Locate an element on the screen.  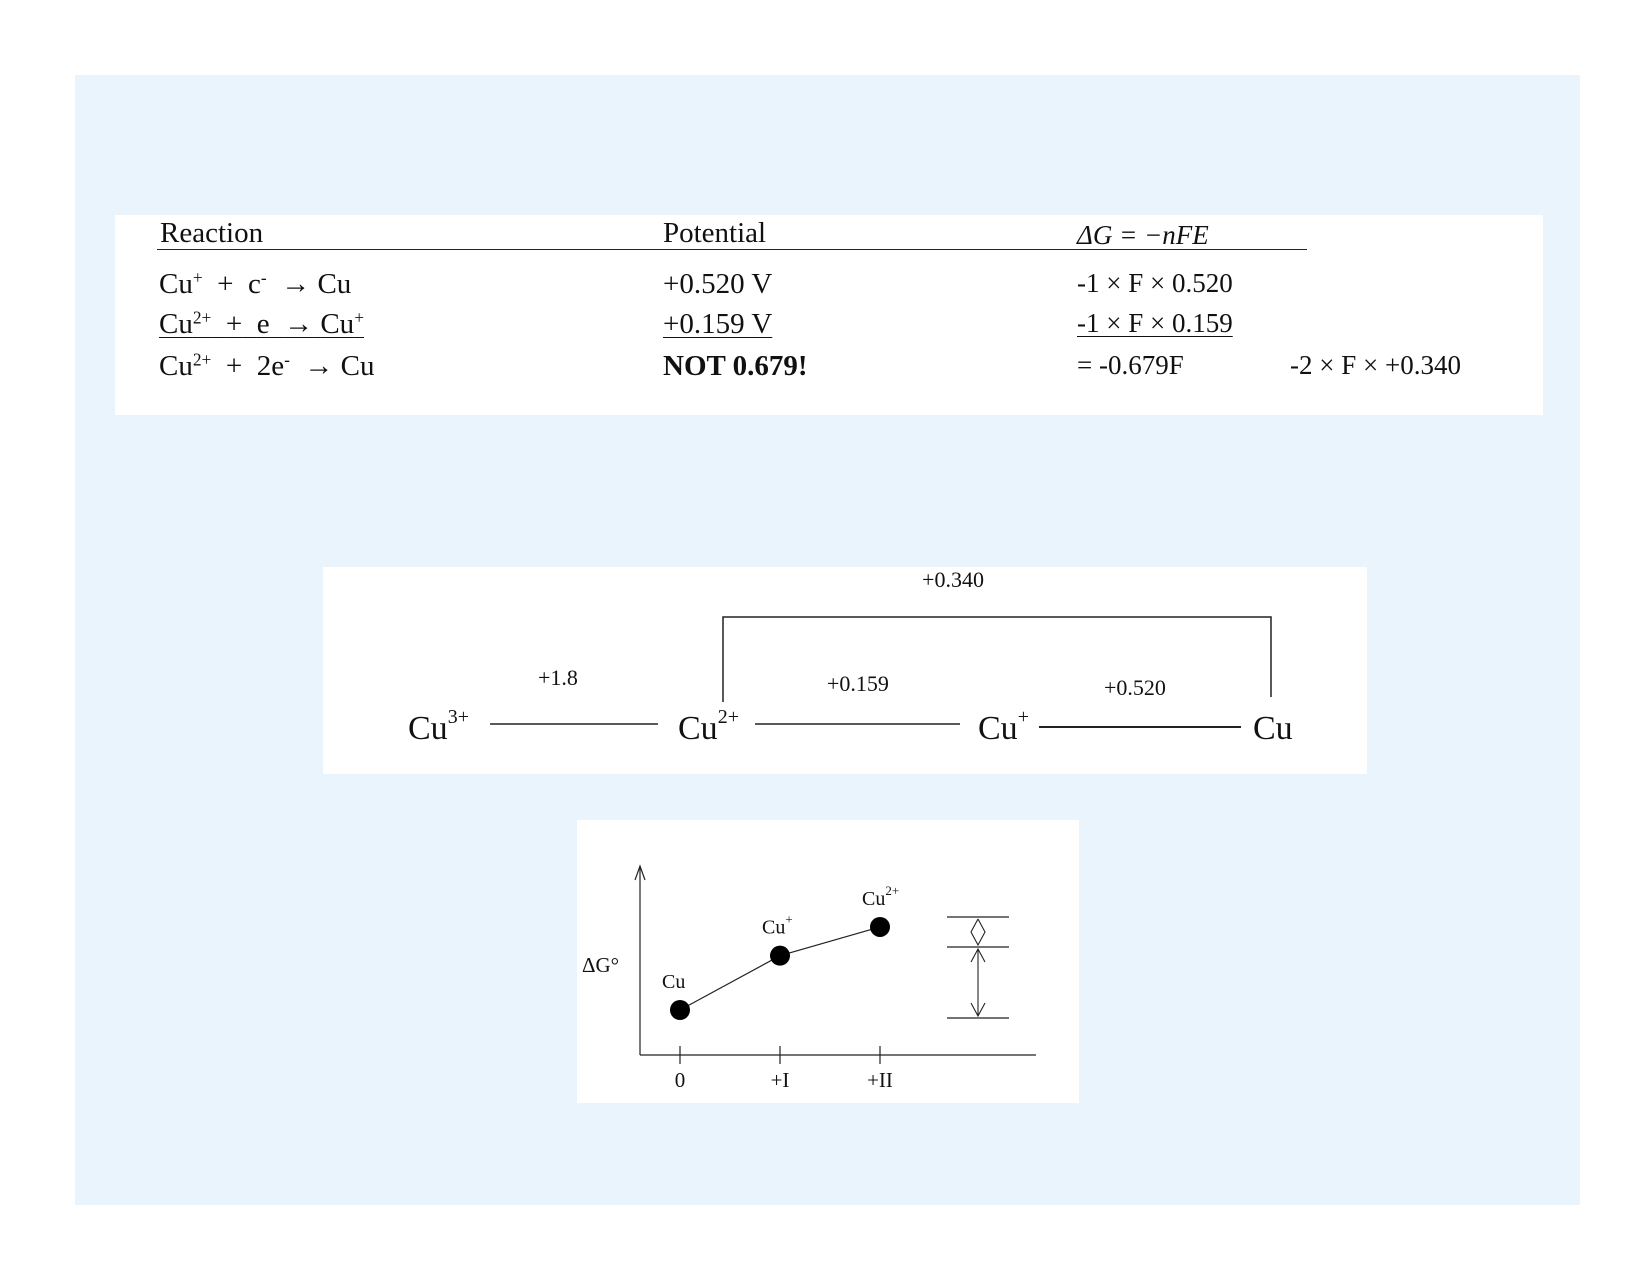
x-ticks: 0 +I +II is located at coordinates (784, 1069).